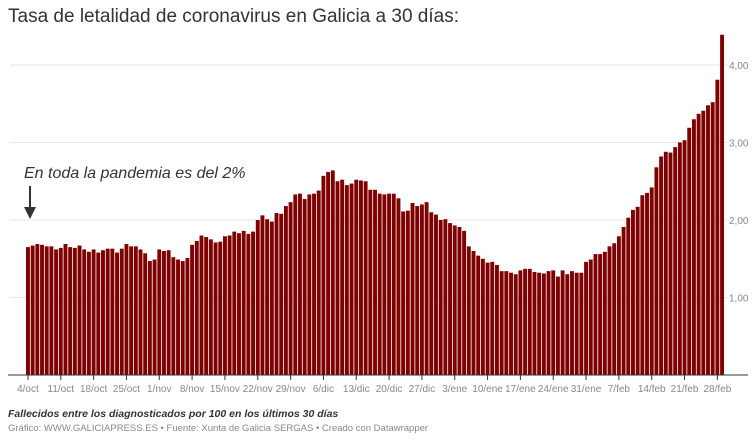 Image resolution: width=756 pixels, height=447 pixels. Describe the element at coordinates (739, 221) in the screenshot. I see `y-tick-label: 2,00` at that location.